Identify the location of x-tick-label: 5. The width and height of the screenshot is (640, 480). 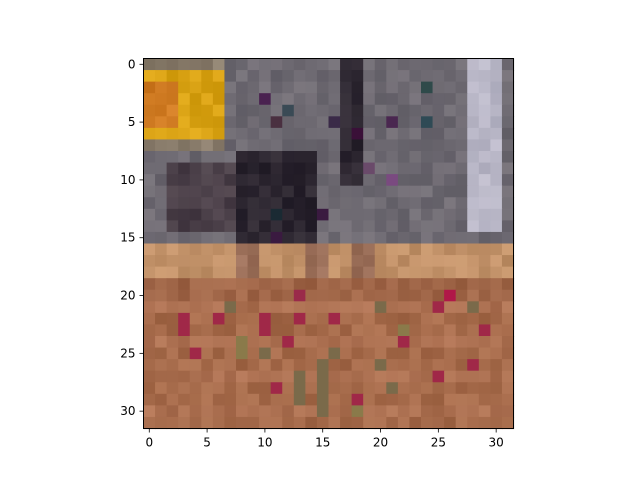
(207, 443).